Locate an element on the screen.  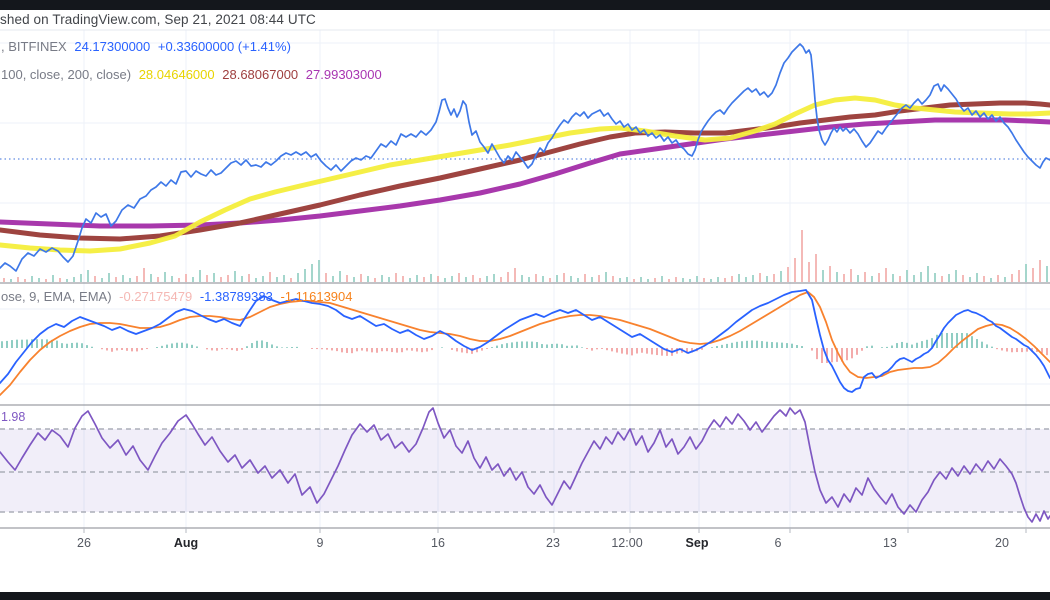
time-axis-label: Sep is located at coordinates (697, 543).